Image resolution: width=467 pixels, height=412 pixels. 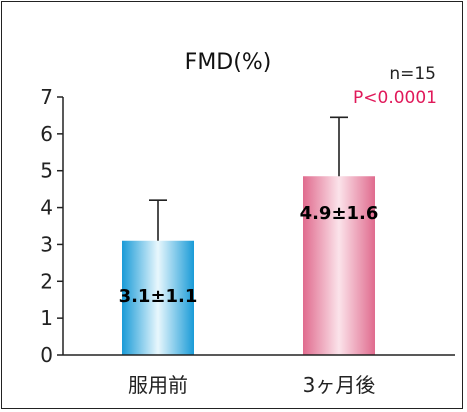 What do you see at coordinates (46, 171) in the screenshot?
I see `y-tick-label-5: 5` at bounding box center [46, 171].